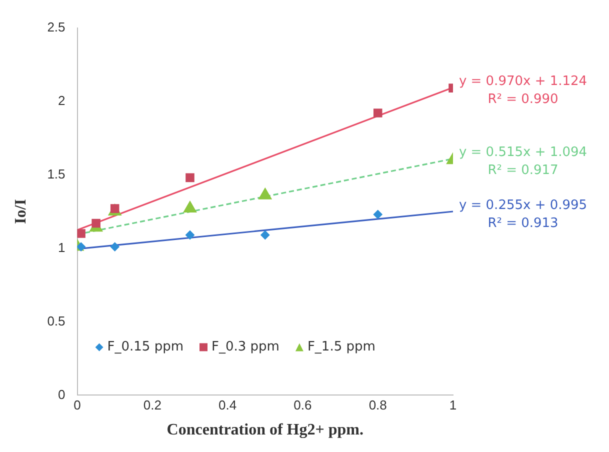 The height and width of the screenshot is (452, 609). What do you see at coordinates (56, 320) in the screenshot?
I see `y-tick-label: 0.5` at bounding box center [56, 320].